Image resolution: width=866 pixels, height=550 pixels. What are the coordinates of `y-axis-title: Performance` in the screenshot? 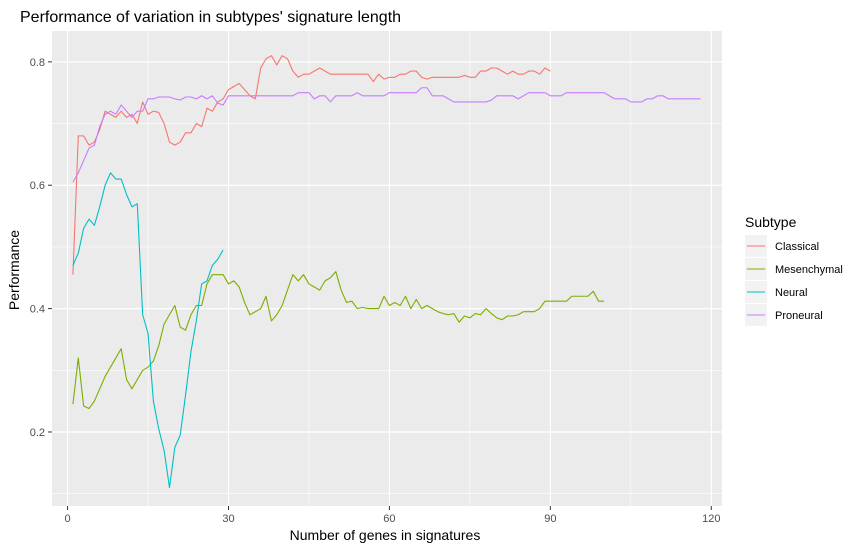 It's located at (14, 270).